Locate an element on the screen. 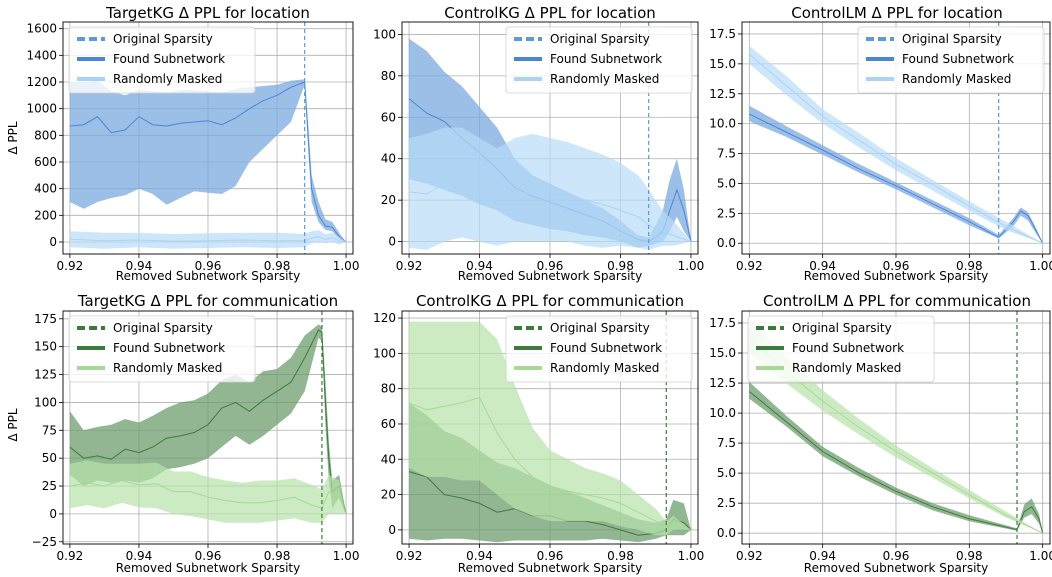 The width and height of the screenshot is (1052, 577). y-tick-label: 175 is located at coordinates (45, 319).